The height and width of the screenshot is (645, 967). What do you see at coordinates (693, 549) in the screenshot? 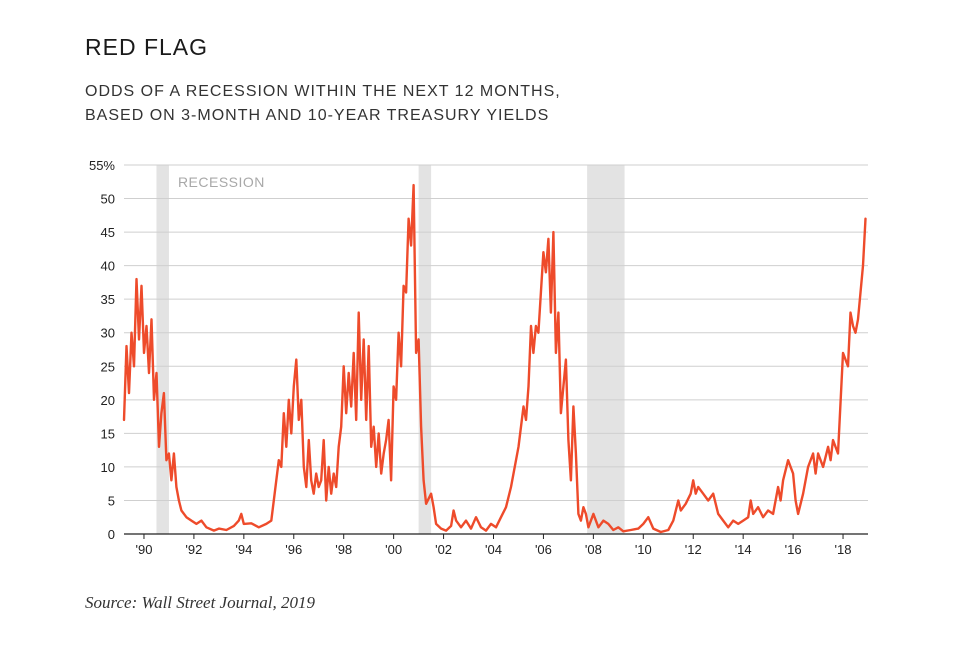
I see `x-tick-label: '12` at bounding box center [693, 549].